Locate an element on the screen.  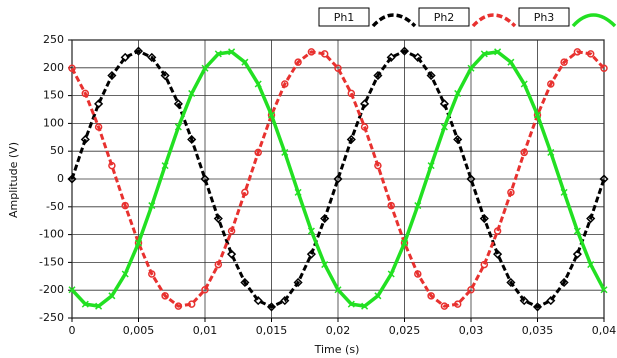
x-tick-label: 0,035 is located at coordinates (538, 330).